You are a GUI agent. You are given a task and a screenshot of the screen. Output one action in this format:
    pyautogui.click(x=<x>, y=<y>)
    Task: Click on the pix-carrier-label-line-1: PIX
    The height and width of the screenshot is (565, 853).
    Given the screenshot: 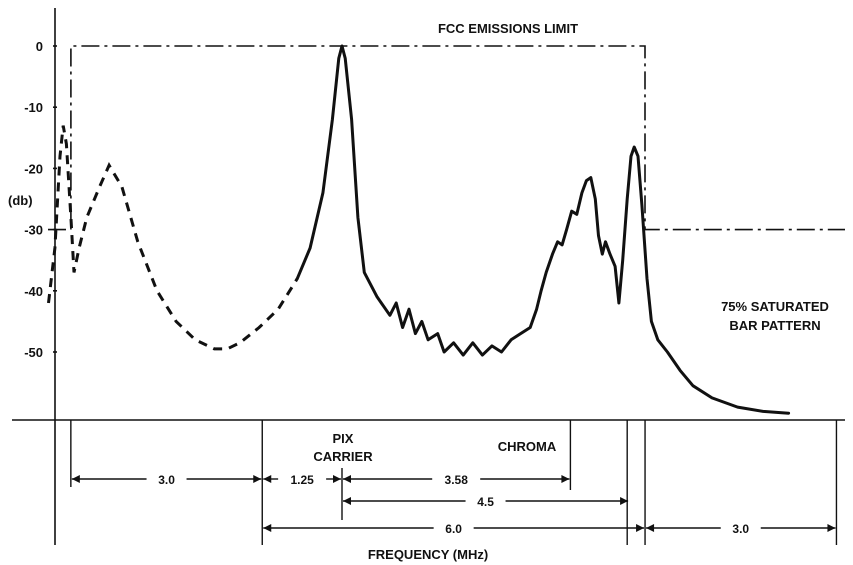 What is the action you would take?
    pyautogui.click(x=343, y=438)
    